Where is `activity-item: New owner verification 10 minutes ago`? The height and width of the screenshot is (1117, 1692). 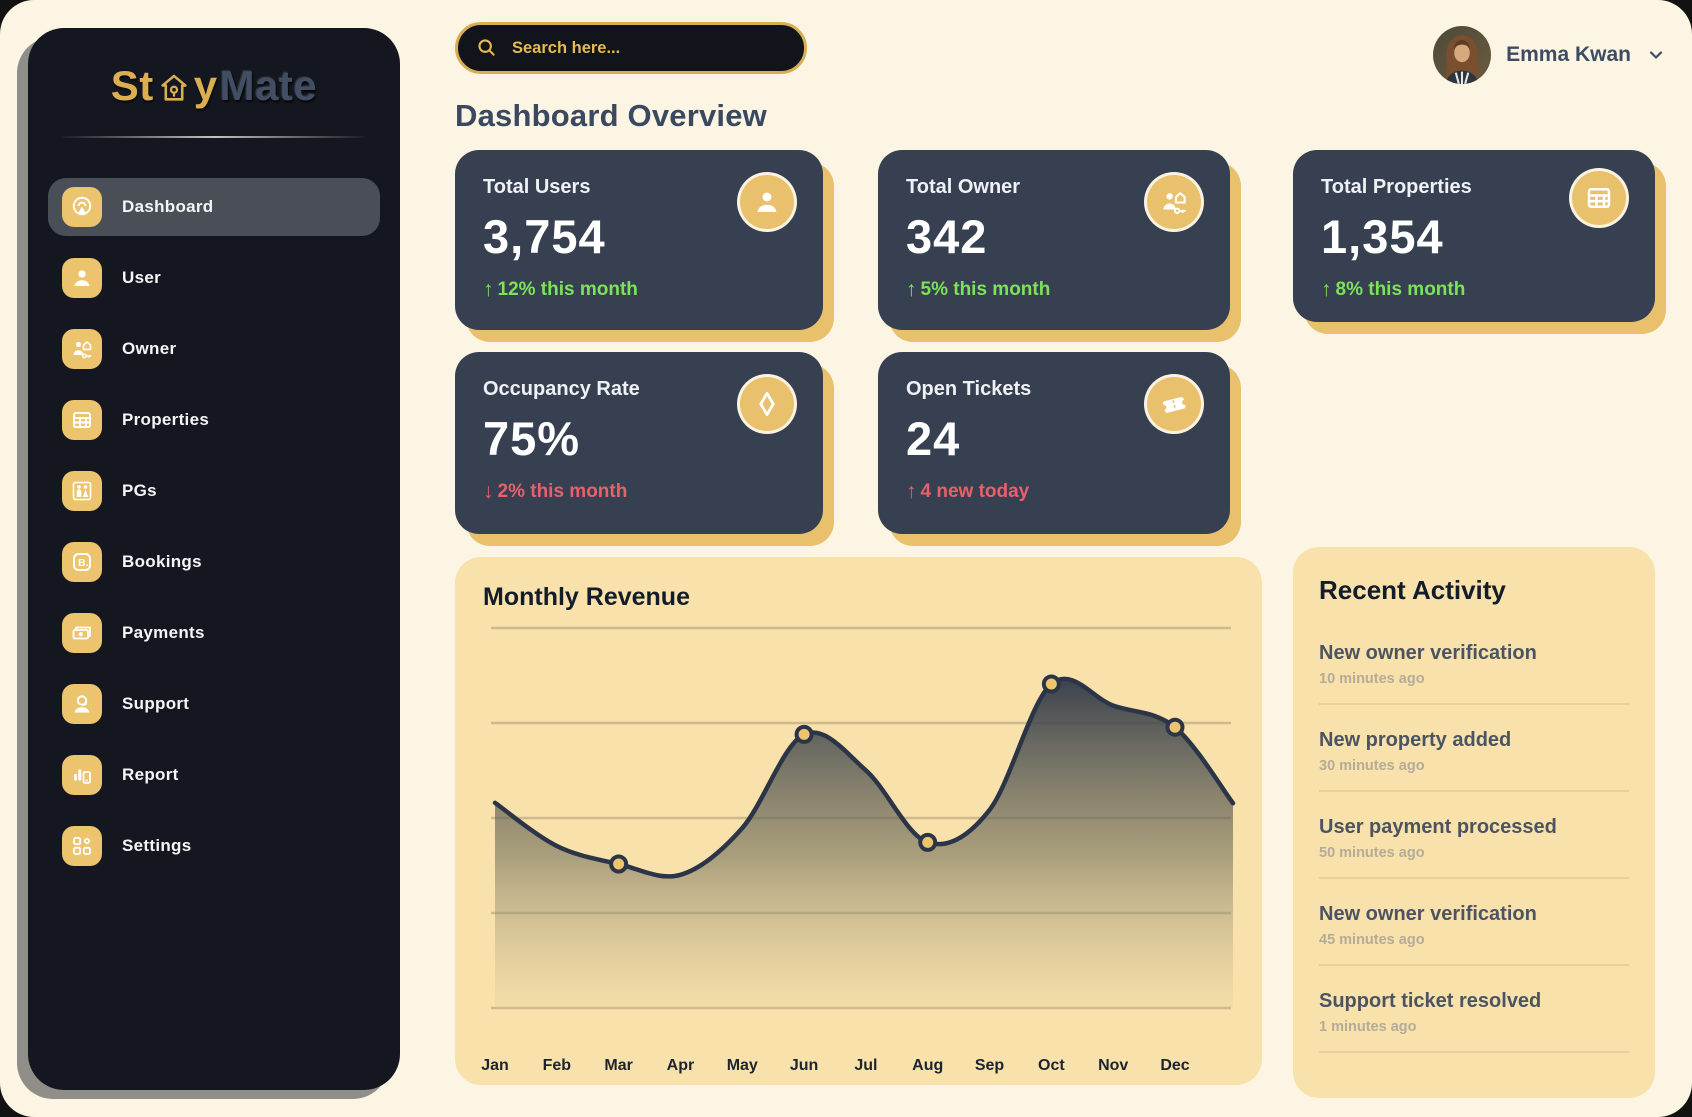
activity-item: New owner verification 10 minutes ago is located at coordinates (1474, 668).